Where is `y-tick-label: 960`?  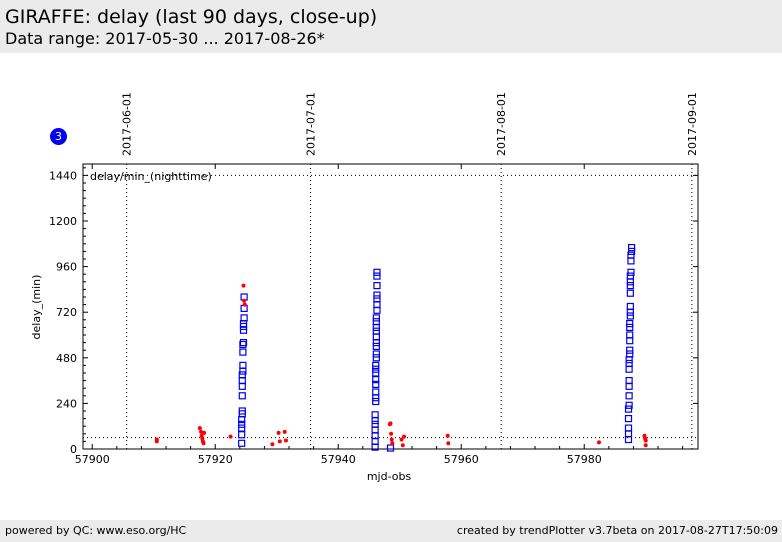 y-tick-label: 960 is located at coordinates (66, 267).